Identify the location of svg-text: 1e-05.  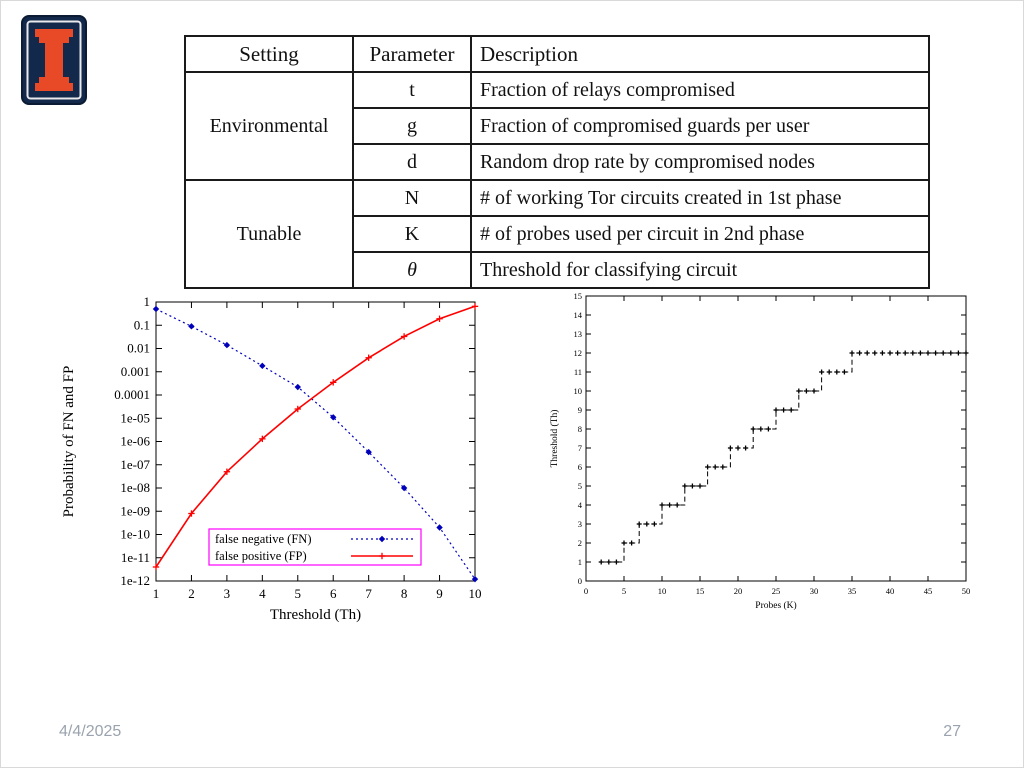
(135, 417).